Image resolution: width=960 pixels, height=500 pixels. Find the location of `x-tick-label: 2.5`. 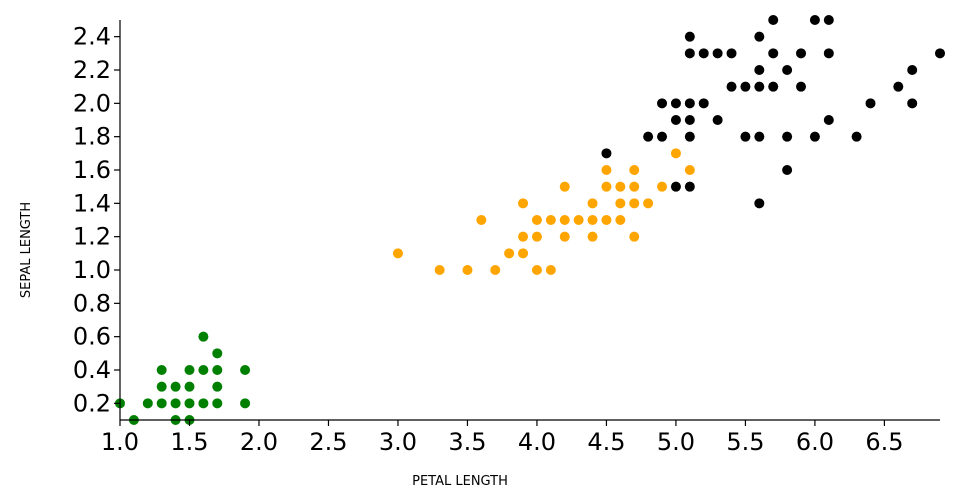

x-tick-label: 2.5 is located at coordinates (328, 442).